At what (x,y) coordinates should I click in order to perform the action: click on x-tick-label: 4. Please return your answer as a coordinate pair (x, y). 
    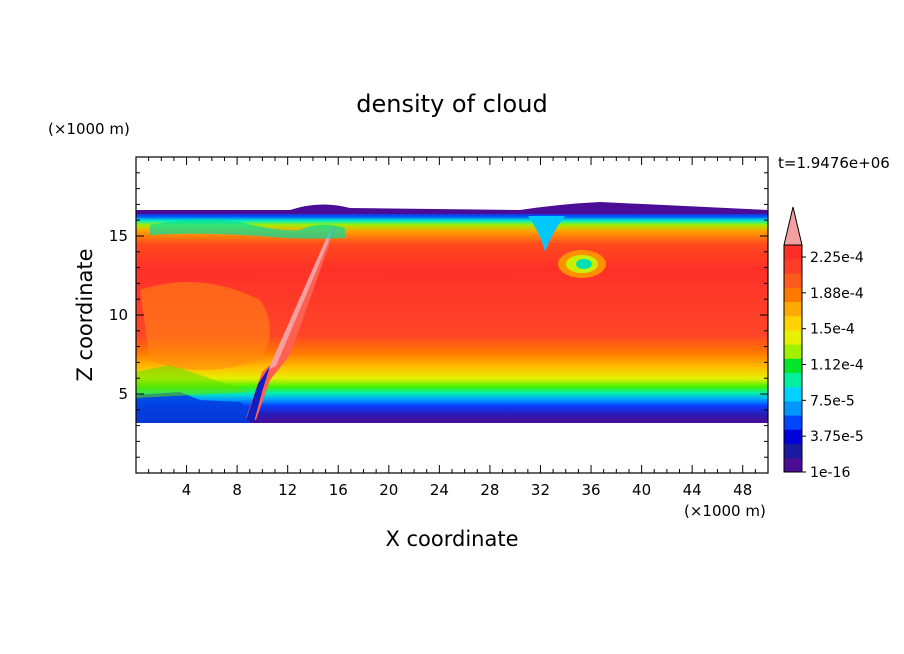
    Looking at the image, I should click on (187, 490).